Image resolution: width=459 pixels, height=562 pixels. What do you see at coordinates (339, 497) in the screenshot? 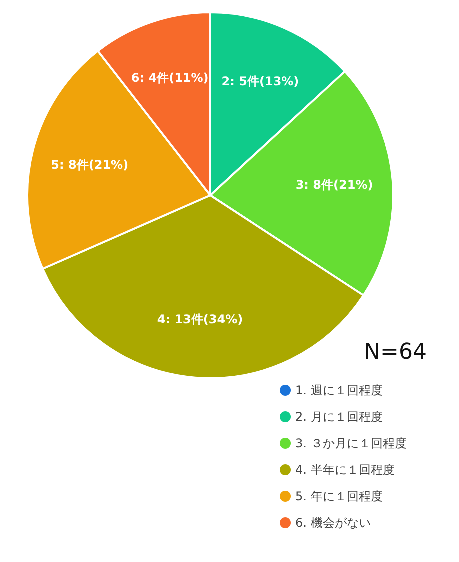
I see `legend-label: 5. 年に１回程度` at bounding box center [339, 497].